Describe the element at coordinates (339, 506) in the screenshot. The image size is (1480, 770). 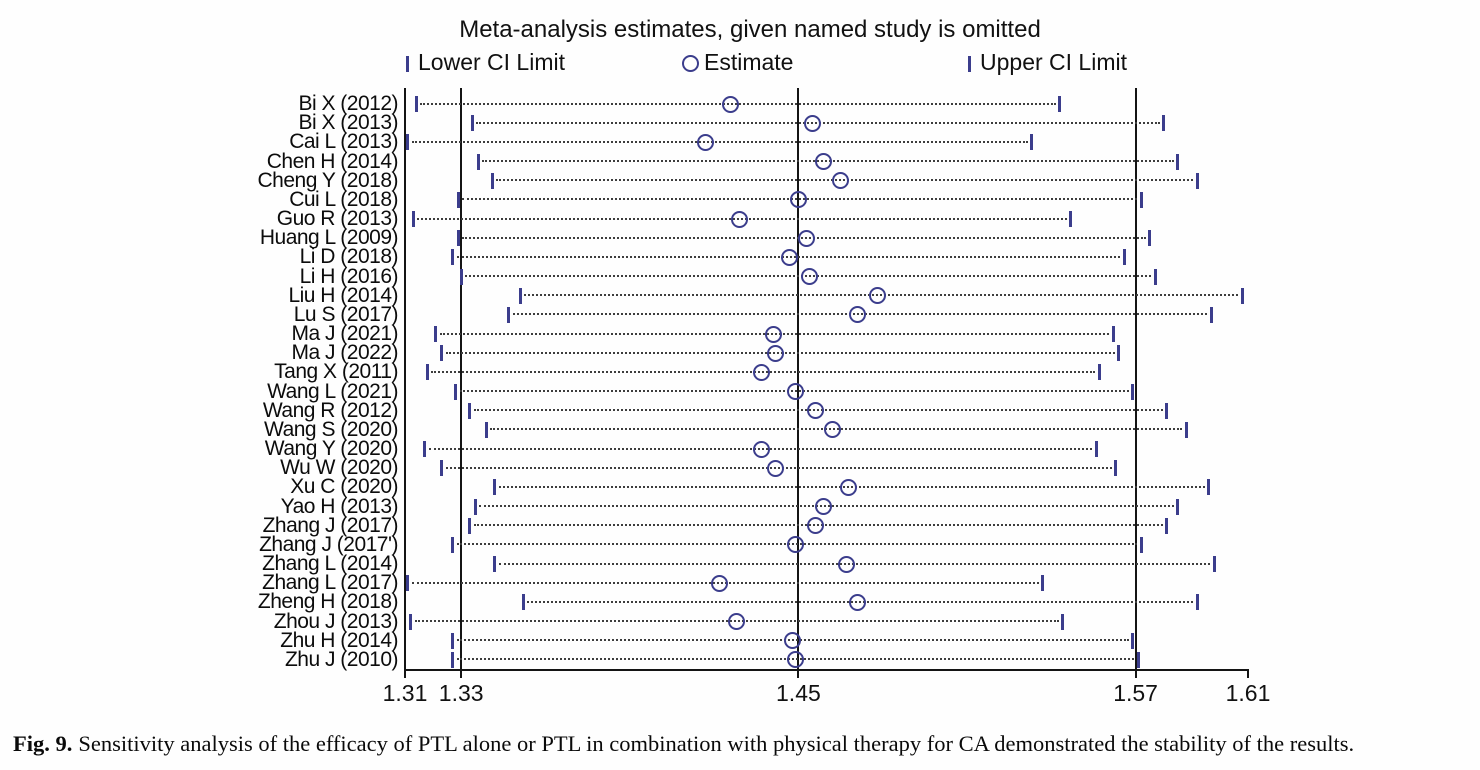
I see `study-label: Yao H (2013)` at that location.